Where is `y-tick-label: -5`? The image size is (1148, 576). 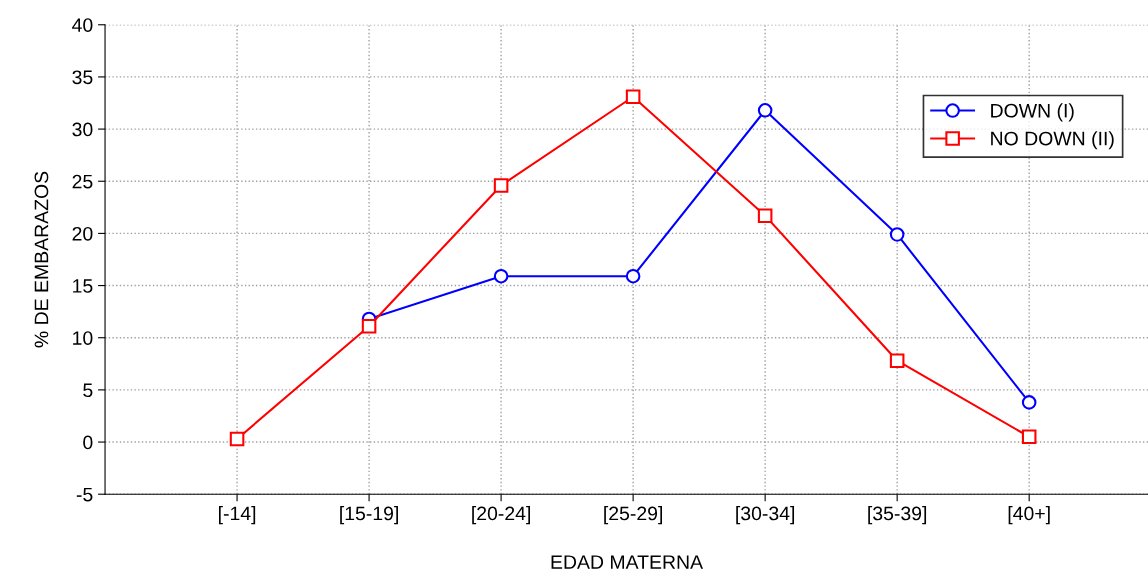
y-tick-label: -5 is located at coordinates (84, 494).